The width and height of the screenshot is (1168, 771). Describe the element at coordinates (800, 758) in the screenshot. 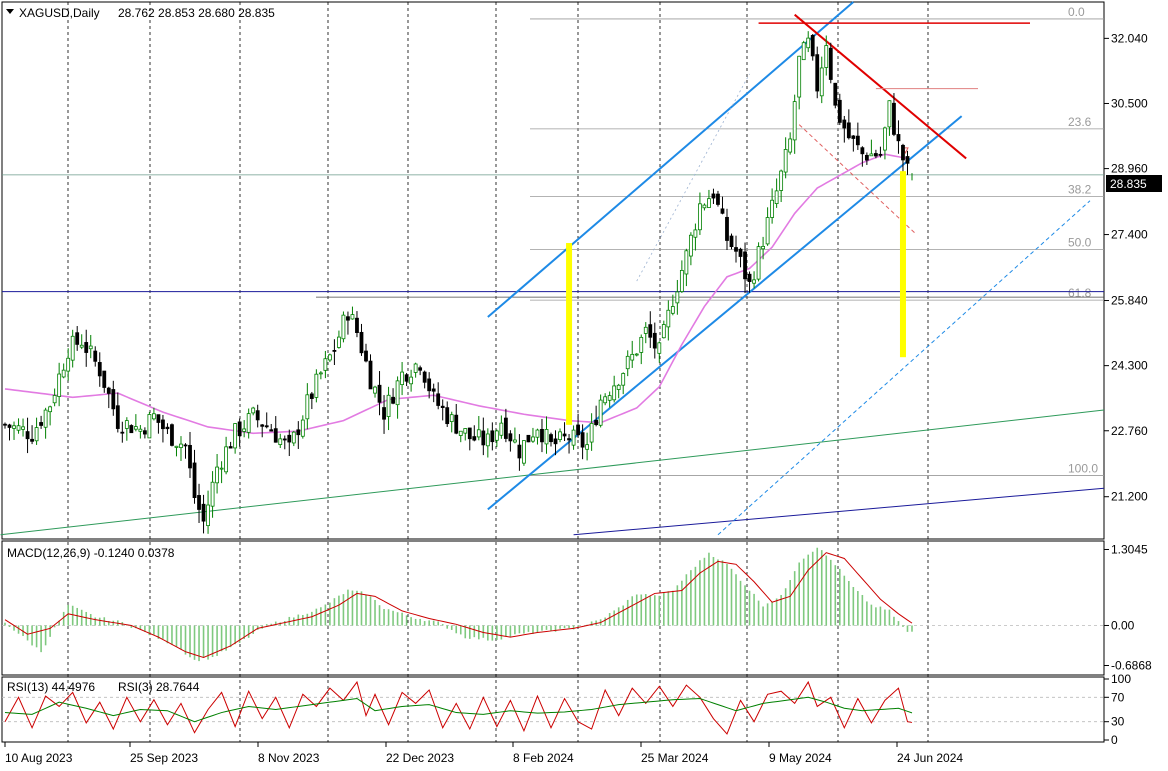

I see `x-tick-label: 9 May 2024` at that location.